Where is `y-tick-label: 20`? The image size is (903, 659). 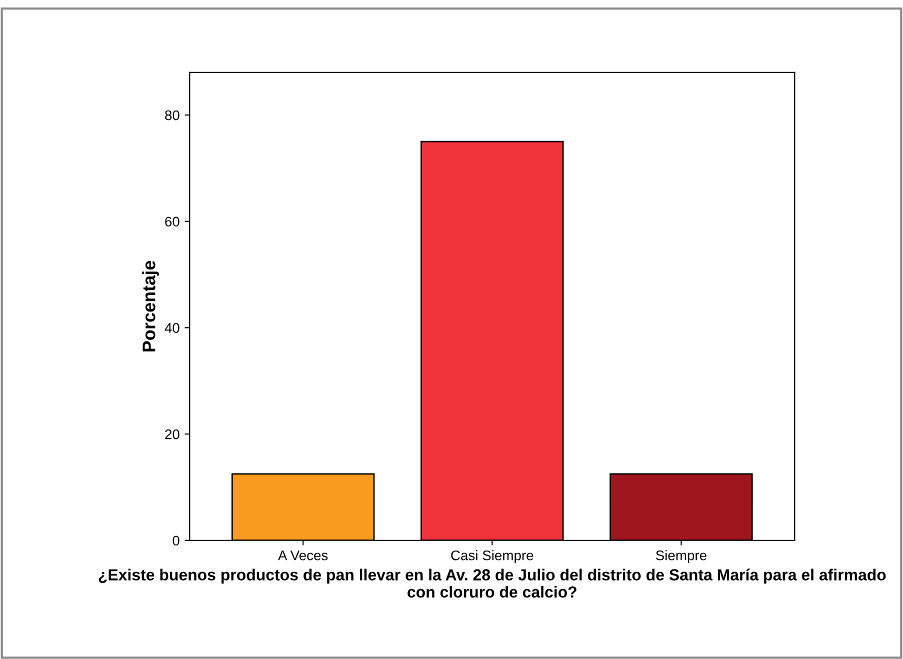 y-tick-label: 20 is located at coordinates (172, 434).